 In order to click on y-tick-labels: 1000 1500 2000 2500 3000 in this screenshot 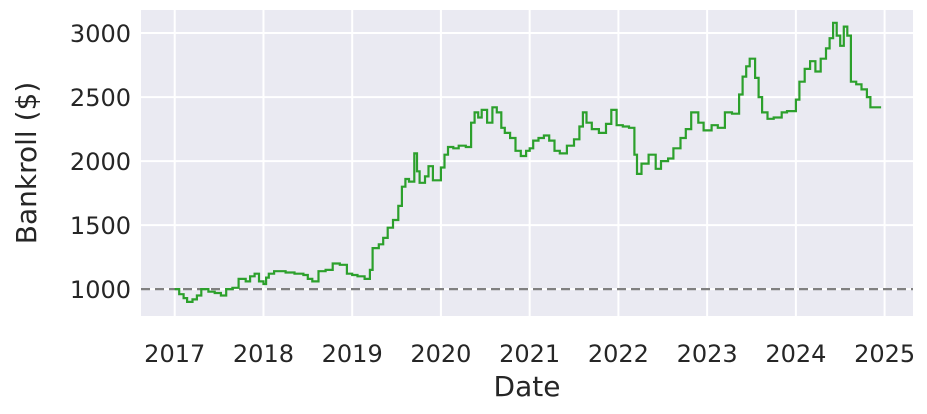, I will do `click(100, 162)`.